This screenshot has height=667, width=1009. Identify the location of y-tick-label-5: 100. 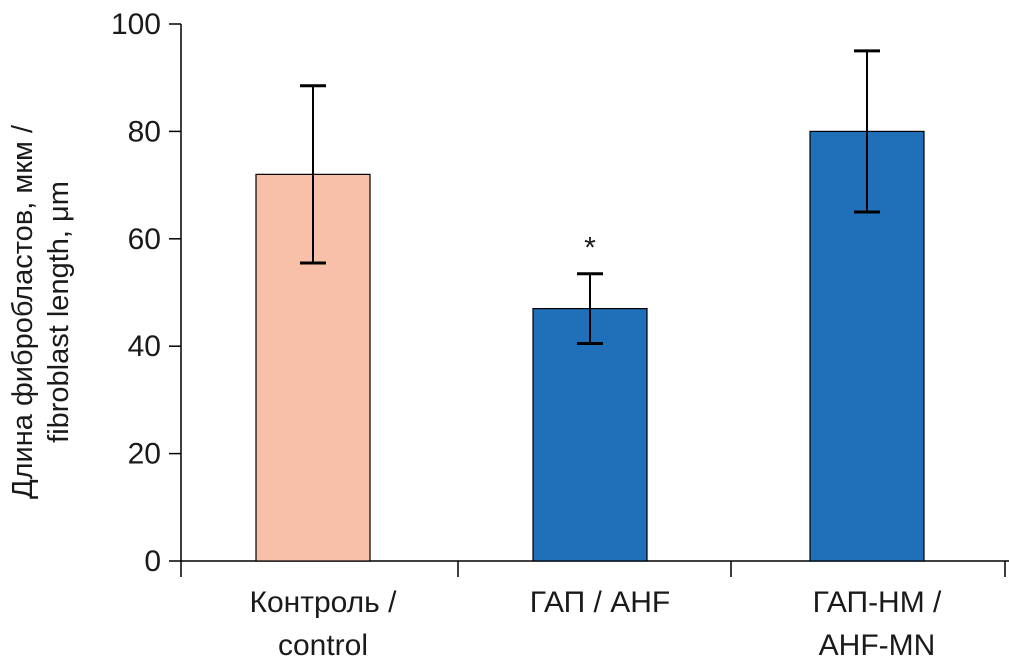
(136, 24).